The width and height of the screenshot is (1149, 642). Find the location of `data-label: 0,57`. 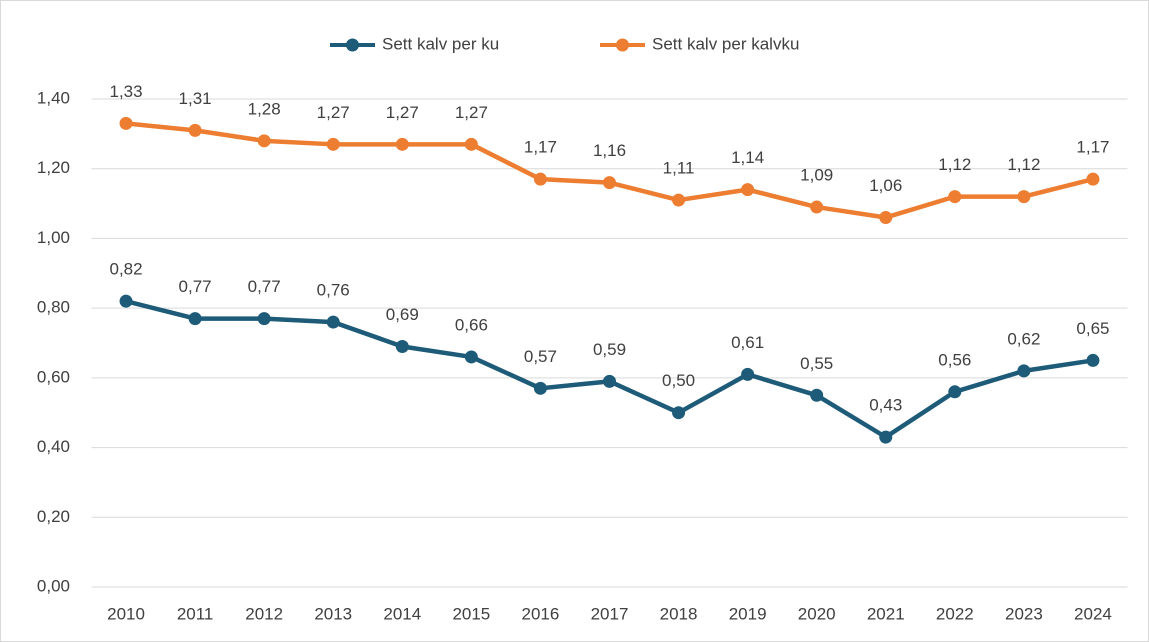

data-label: 0,57 is located at coordinates (540, 356).